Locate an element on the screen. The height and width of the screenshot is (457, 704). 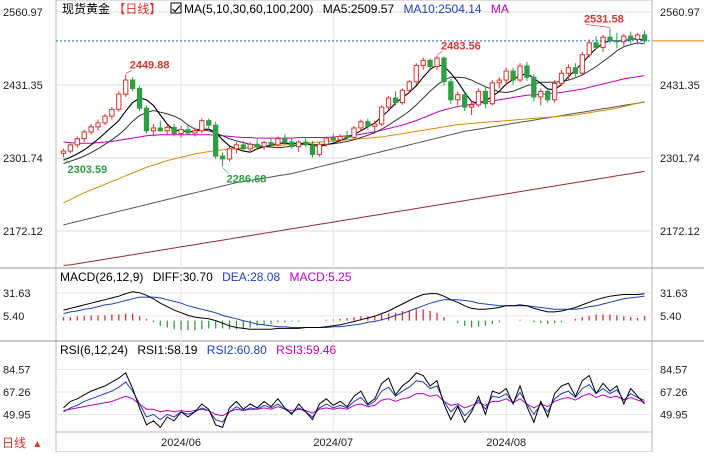
y-tick-right-price-0: 2560.97 is located at coordinates (680, 13).